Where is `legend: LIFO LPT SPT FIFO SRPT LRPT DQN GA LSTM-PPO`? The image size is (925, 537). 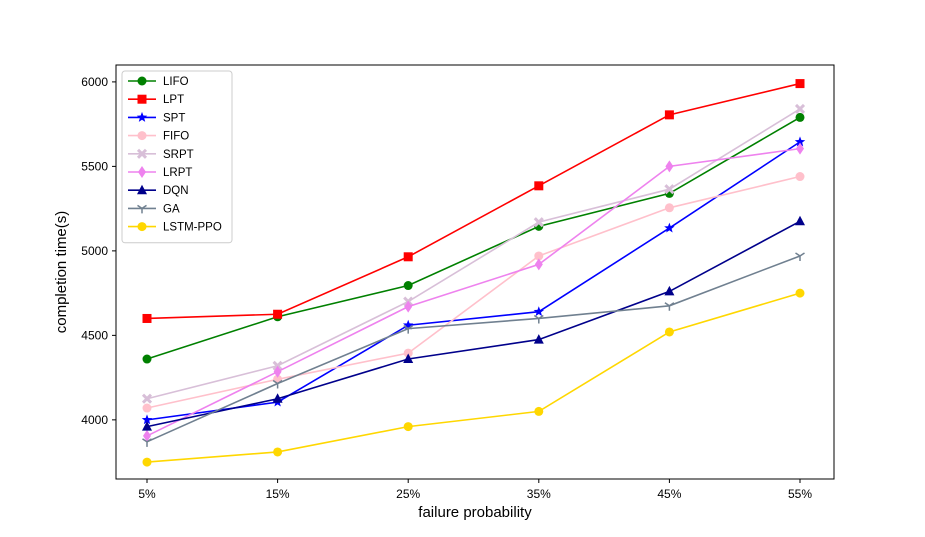 legend: LIFO LPT SPT FIFO SRPT LRPT DQN GA LSTM-PPO is located at coordinates (177, 157).